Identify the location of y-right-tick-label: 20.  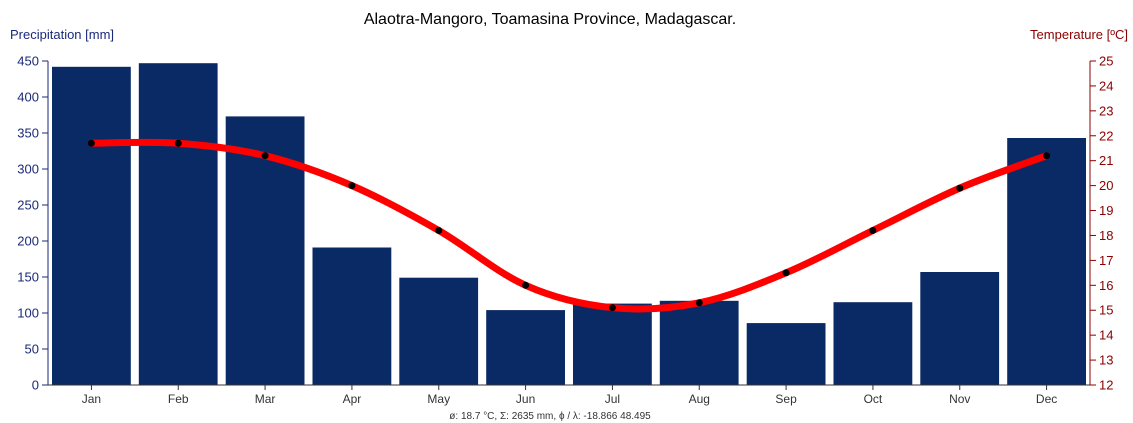
(1106, 185).